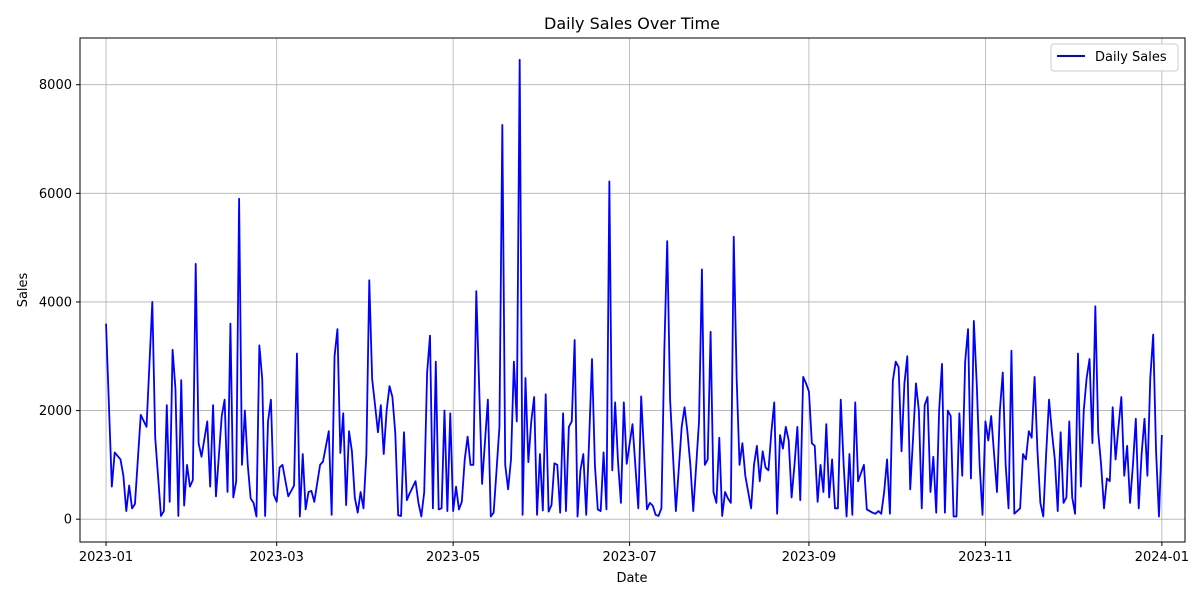  What do you see at coordinates (1131, 57) in the screenshot?
I see `legend-entry-daily-sales: Daily Sales` at bounding box center [1131, 57].